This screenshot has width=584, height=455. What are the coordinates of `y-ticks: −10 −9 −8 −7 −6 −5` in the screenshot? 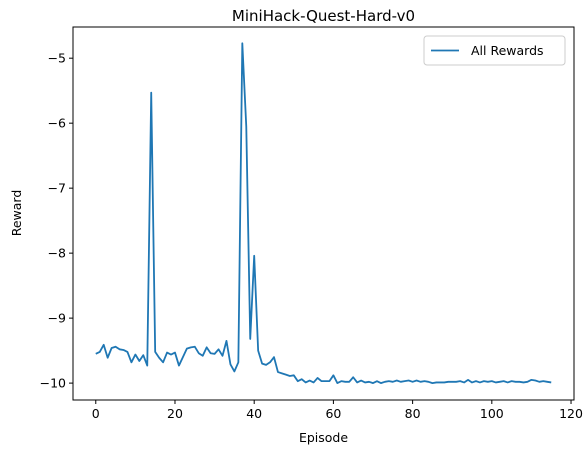 It's located at (56, 221).